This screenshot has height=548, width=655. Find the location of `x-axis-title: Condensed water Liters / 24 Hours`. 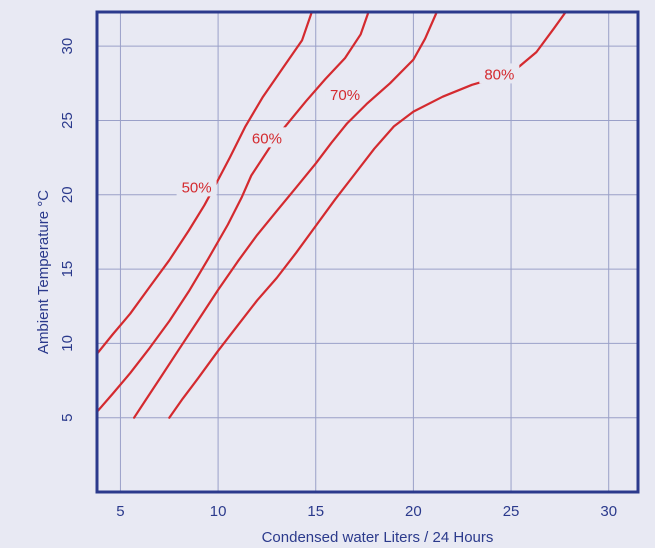

x-axis-title: Condensed water Liters / 24 Hours is located at coordinates (378, 537).